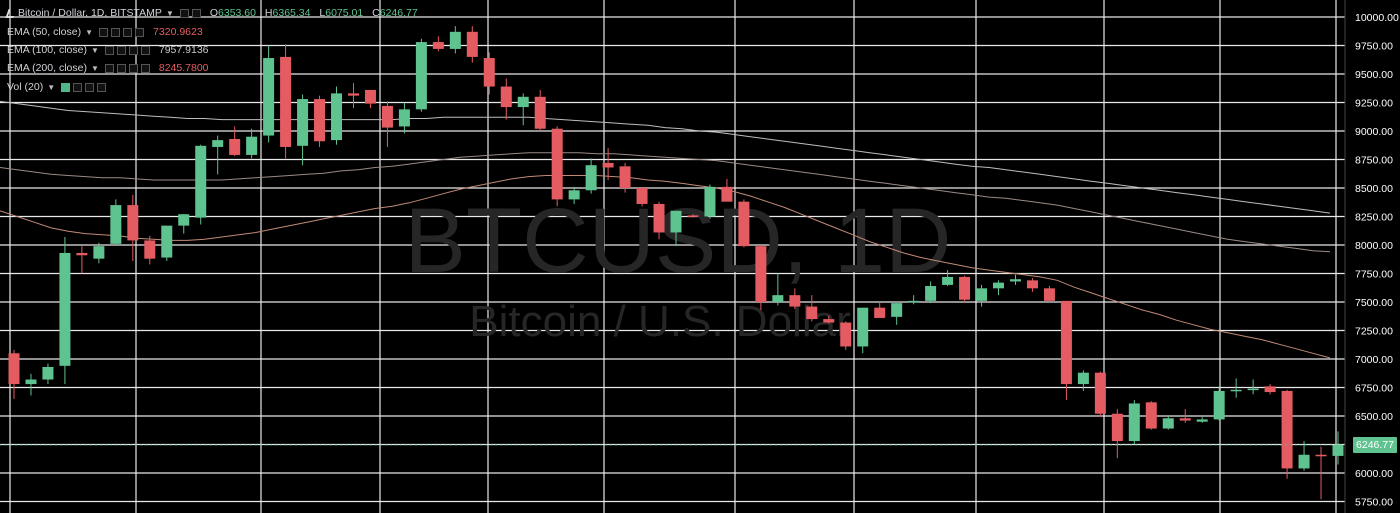 The height and width of the screenshot is (513, 1400). Describe the element at coordinates (183, 68) in the screenshot. I see `ema200-value: 8245.7800` at that location.